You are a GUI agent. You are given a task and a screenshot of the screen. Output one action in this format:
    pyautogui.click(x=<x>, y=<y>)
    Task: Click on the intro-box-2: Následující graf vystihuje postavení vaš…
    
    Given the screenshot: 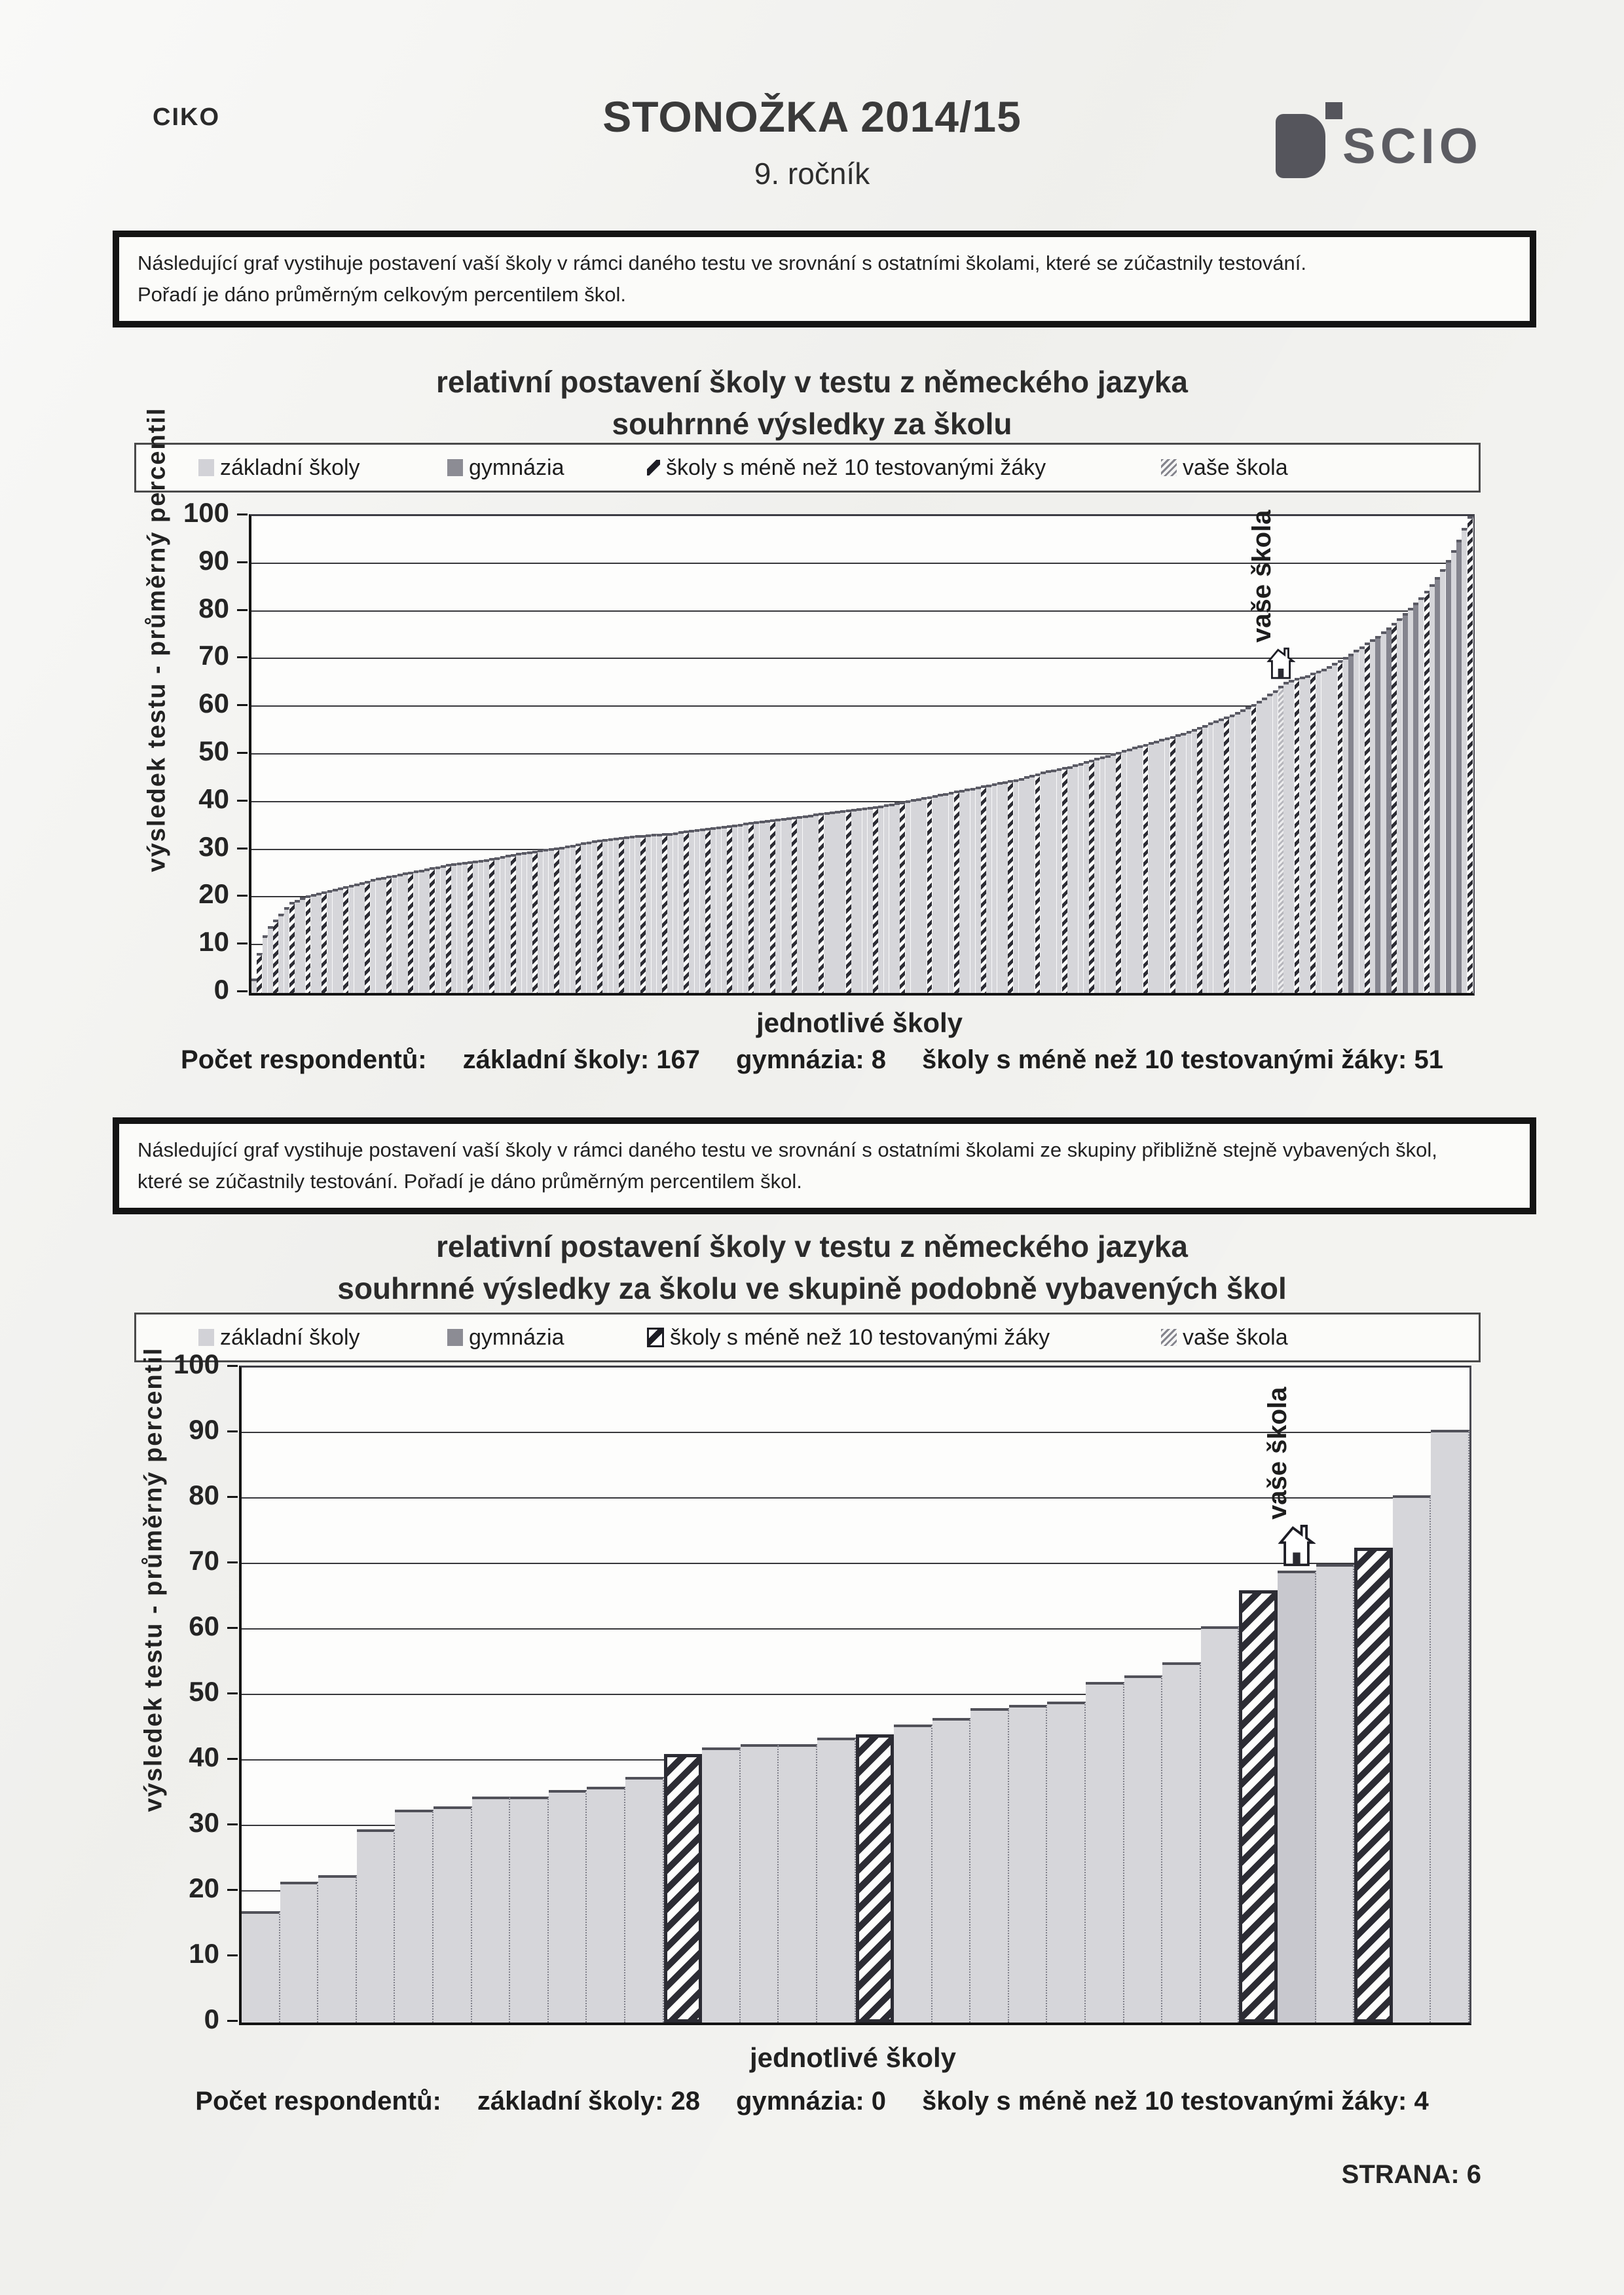 What is the action you would take?
    pyautogui.click(x=824, y=1166)
    